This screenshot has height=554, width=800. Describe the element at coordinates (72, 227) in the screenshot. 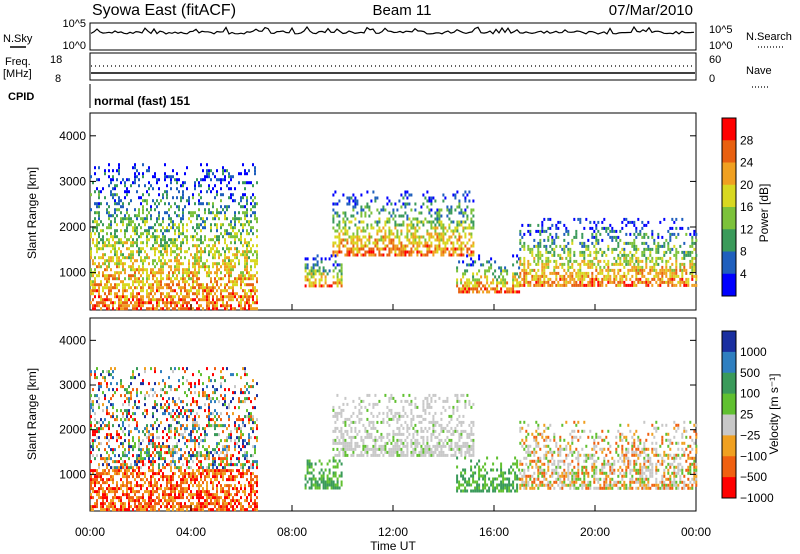

I see `y-tick-label: 2000` at that location.